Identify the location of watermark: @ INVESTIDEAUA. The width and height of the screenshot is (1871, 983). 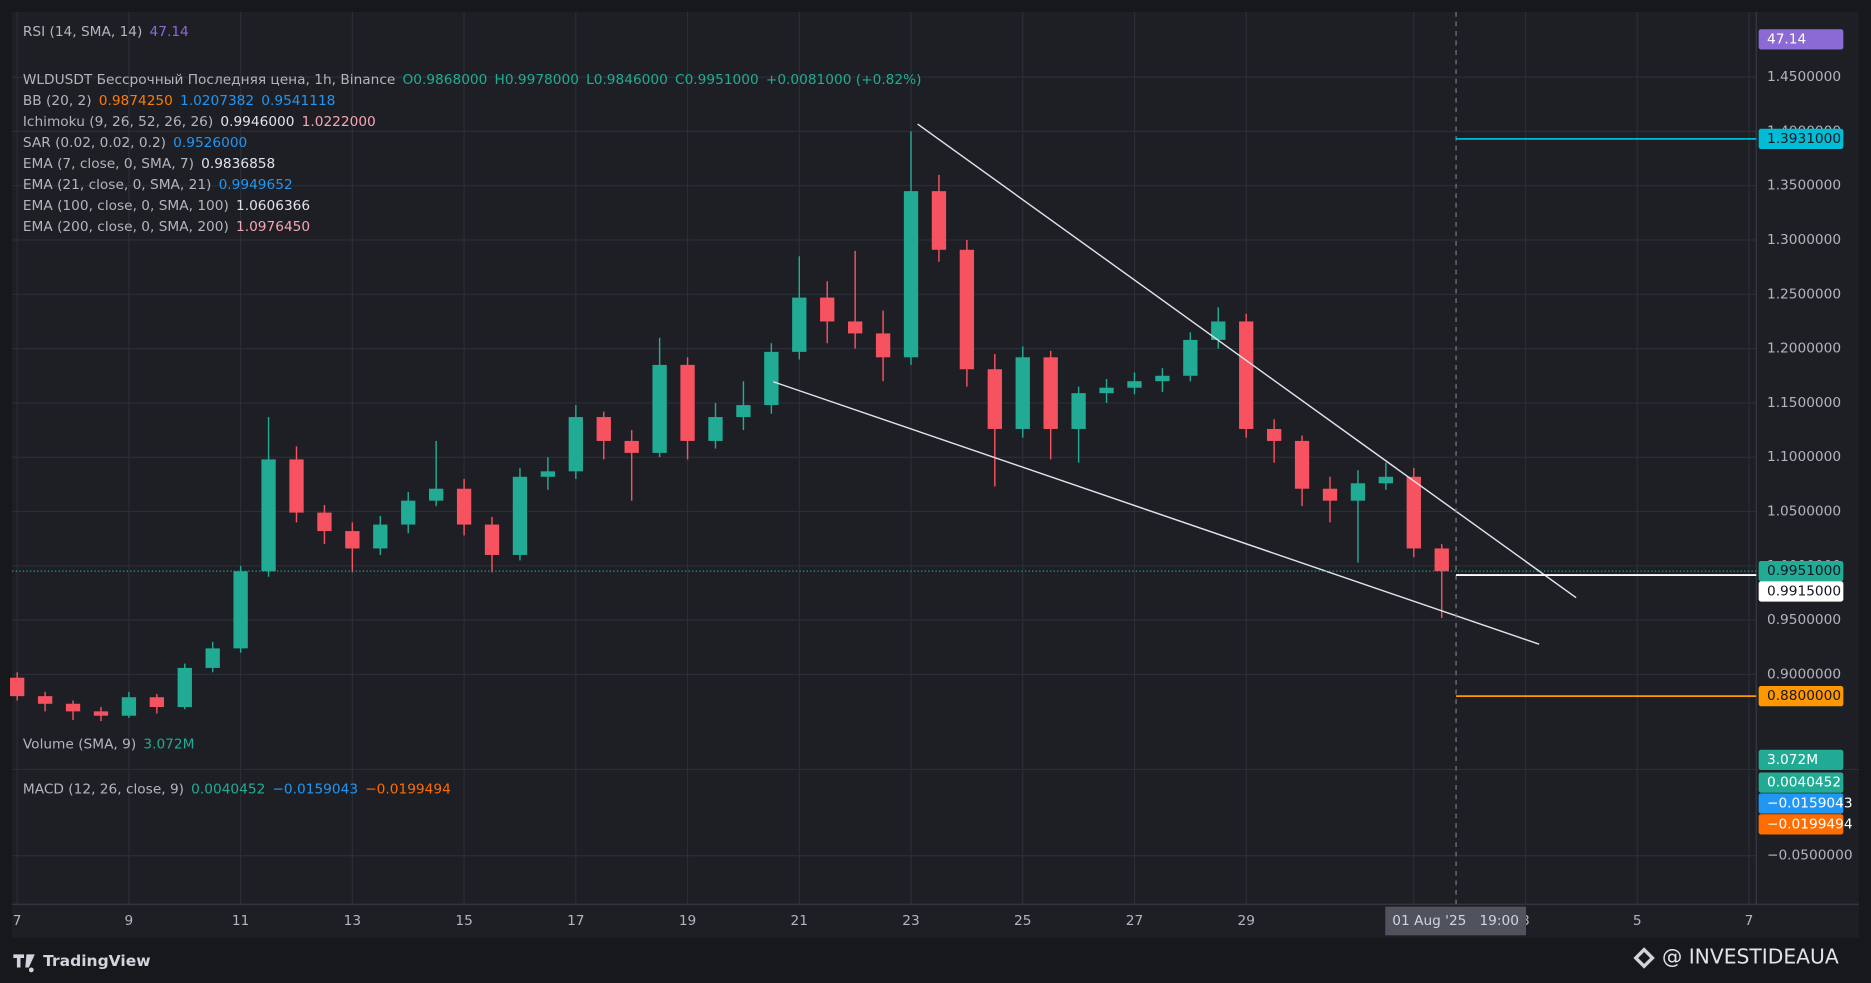
(1750, 956).